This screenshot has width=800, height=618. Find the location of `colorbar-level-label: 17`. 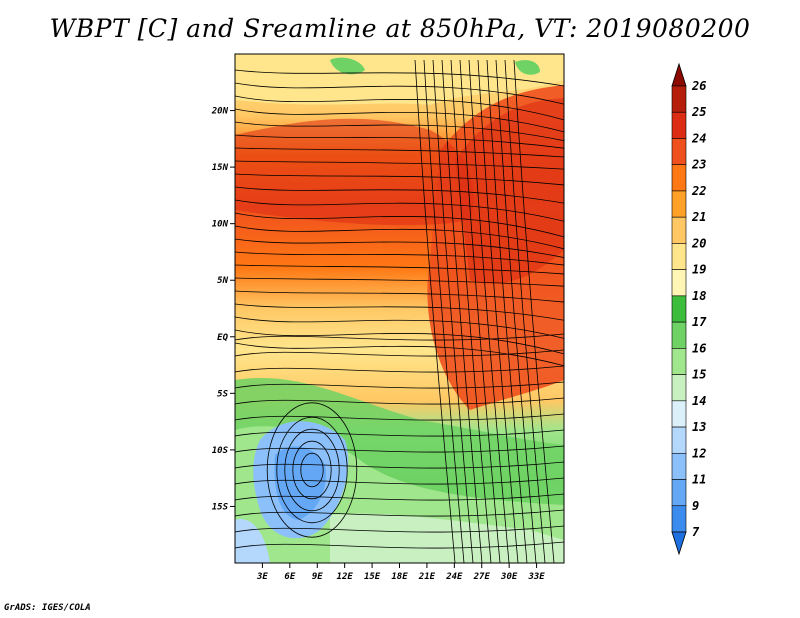

colorbar-level-label: 17 is located at coordinates (699, 322).